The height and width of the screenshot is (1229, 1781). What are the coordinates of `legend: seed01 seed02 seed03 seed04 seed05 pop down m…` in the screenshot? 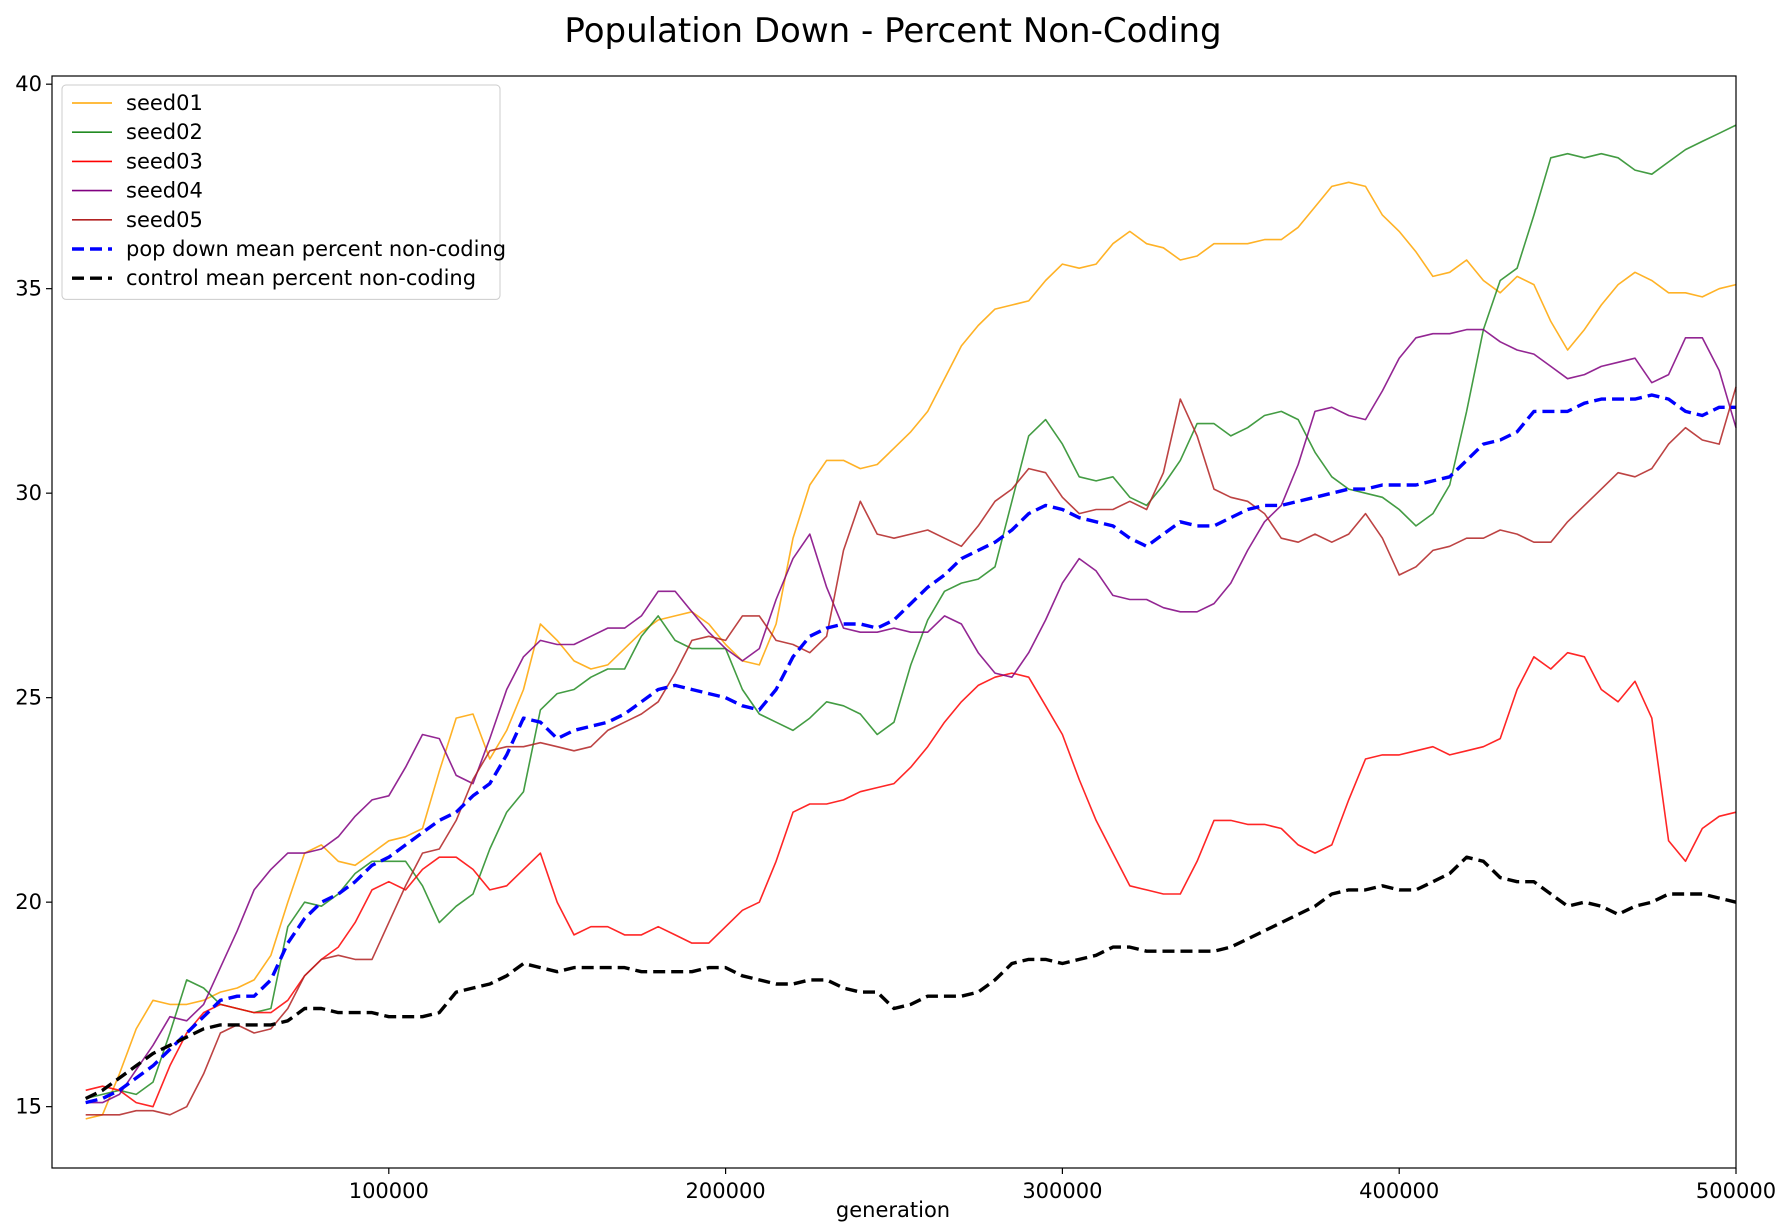 It's located at (283, 192).